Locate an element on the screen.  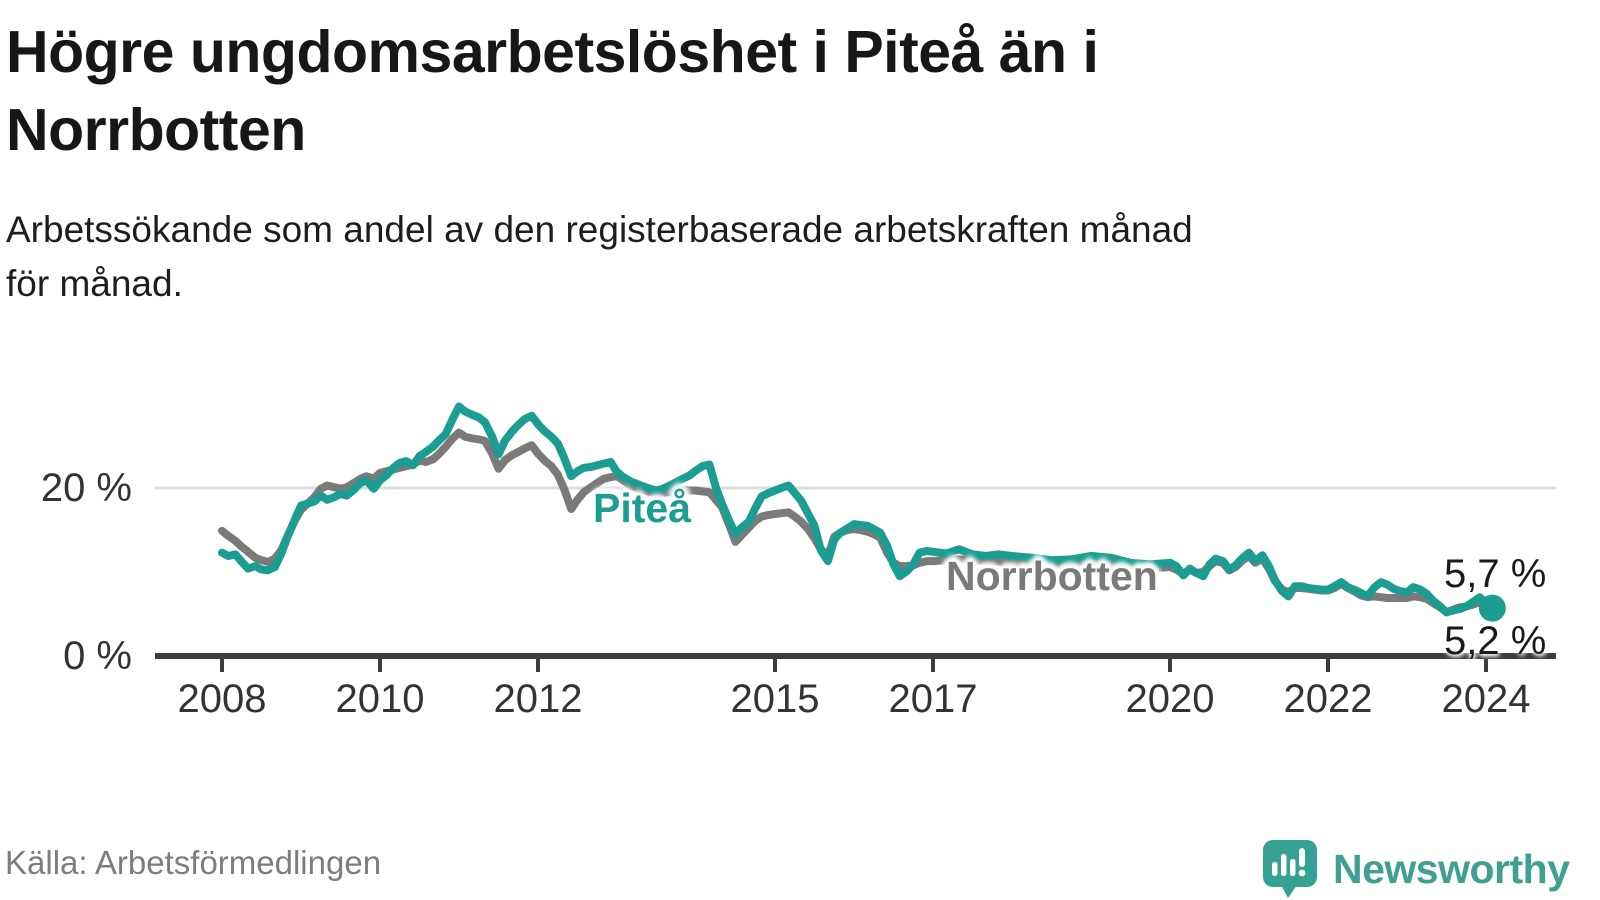
newsworthy-logo: Newsworthy is located at coordinates (1416, 869).